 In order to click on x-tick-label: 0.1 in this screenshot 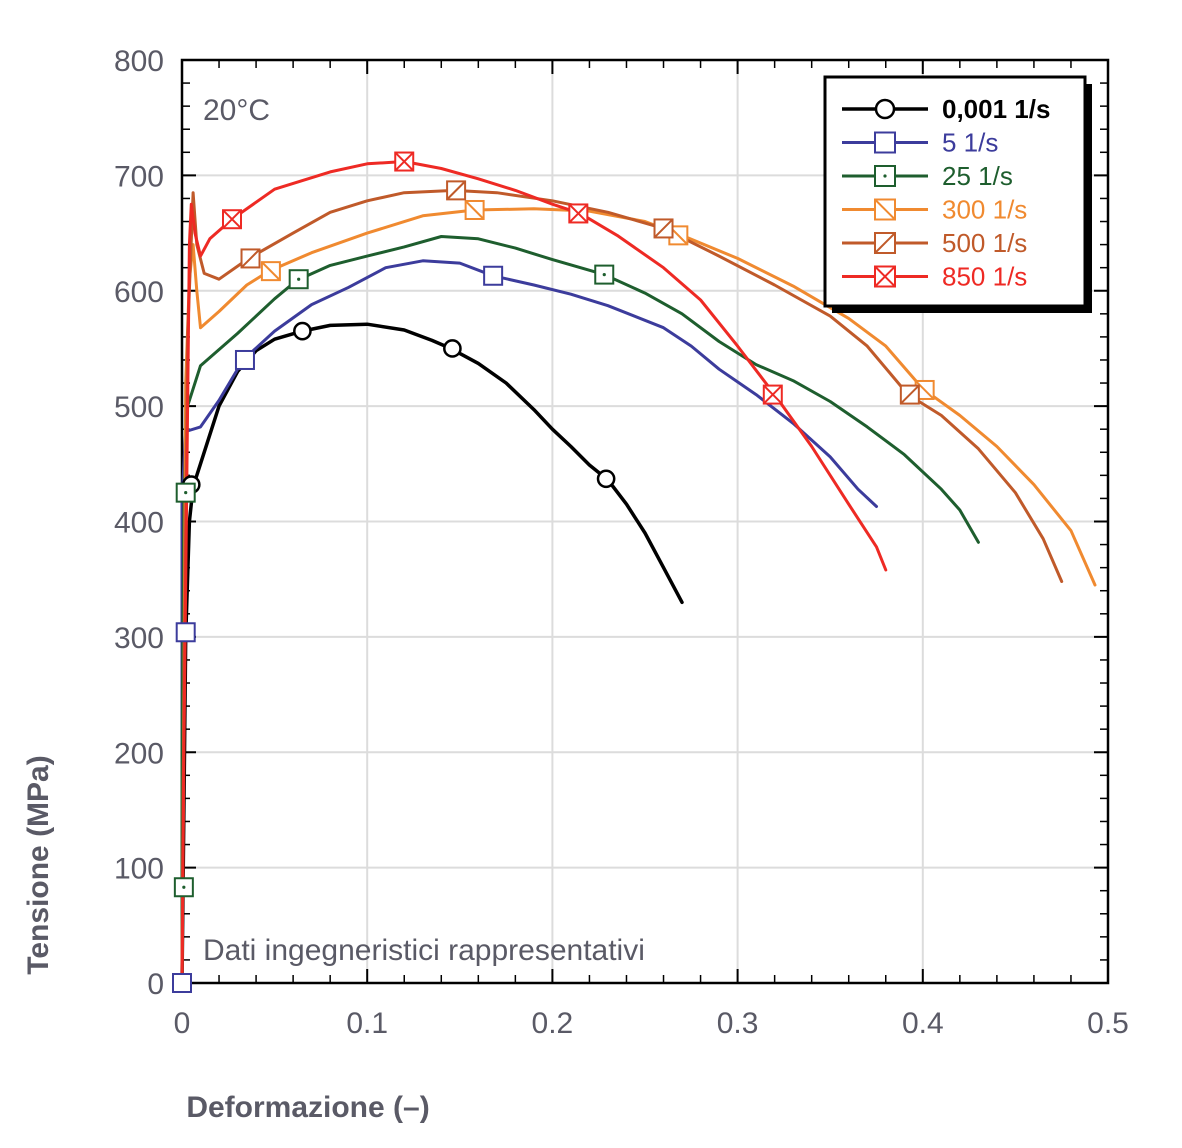, I will do `click(367, 1023)`.